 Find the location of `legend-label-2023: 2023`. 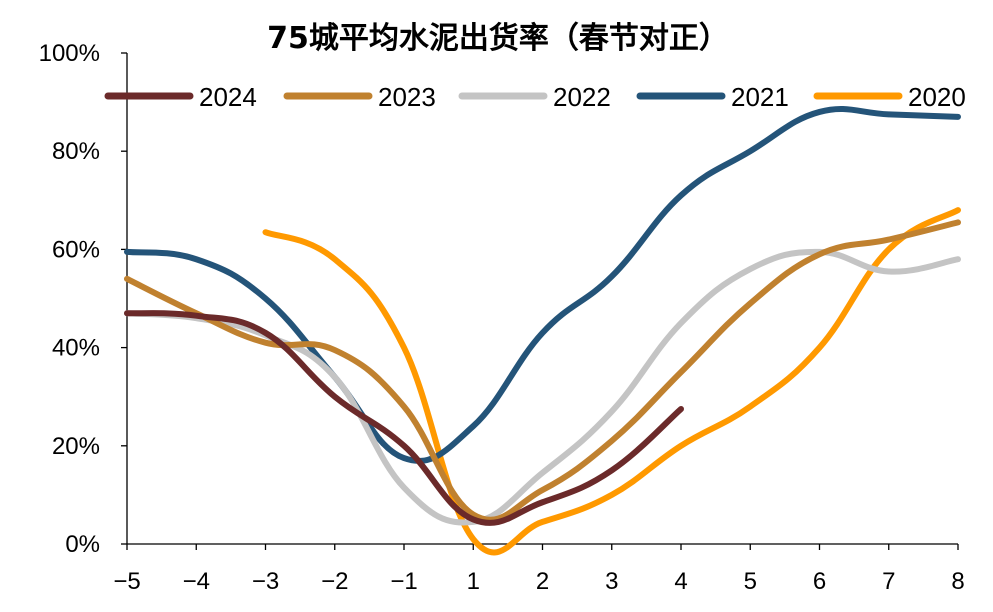

legend-label-2023: 2023 is located at coordinates (407, 97).